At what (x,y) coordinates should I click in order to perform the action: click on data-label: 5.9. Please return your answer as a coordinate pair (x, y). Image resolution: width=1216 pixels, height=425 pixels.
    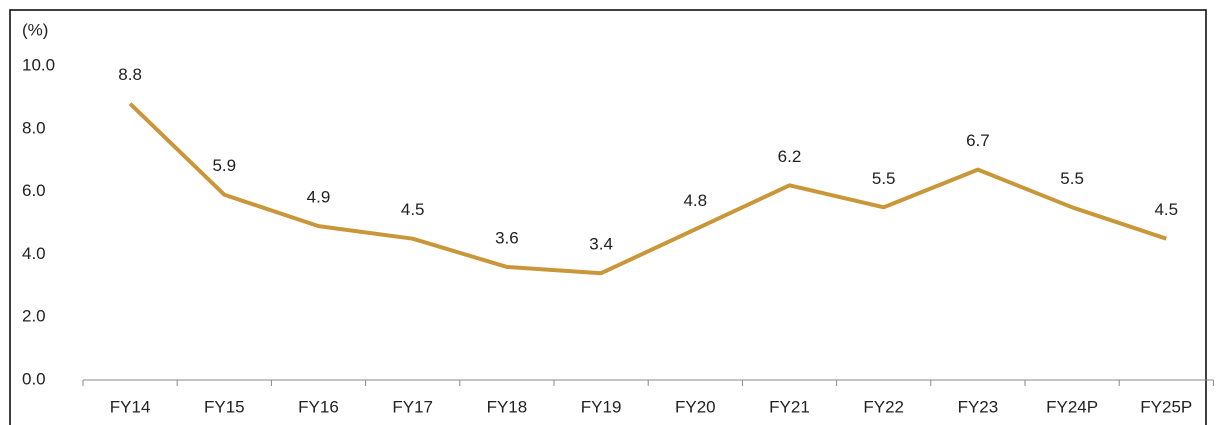
    Looking at the image, I should click on (224, 165).